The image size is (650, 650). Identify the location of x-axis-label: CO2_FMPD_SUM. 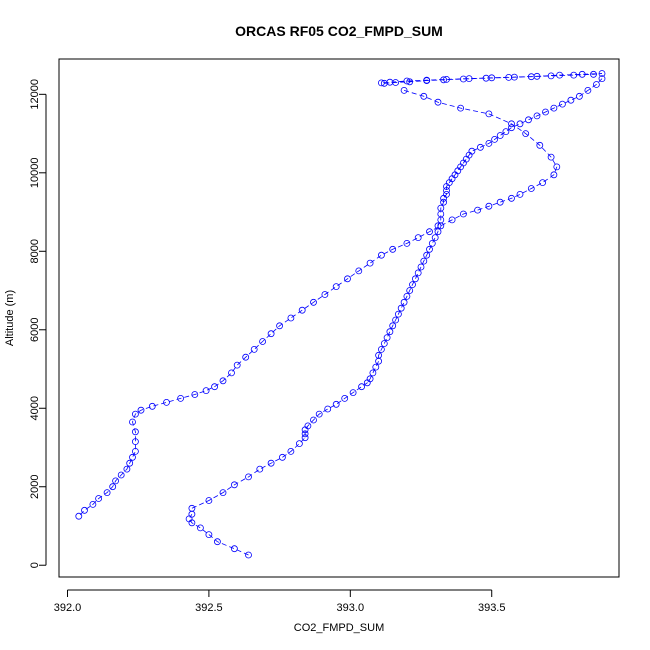
(339, 628).